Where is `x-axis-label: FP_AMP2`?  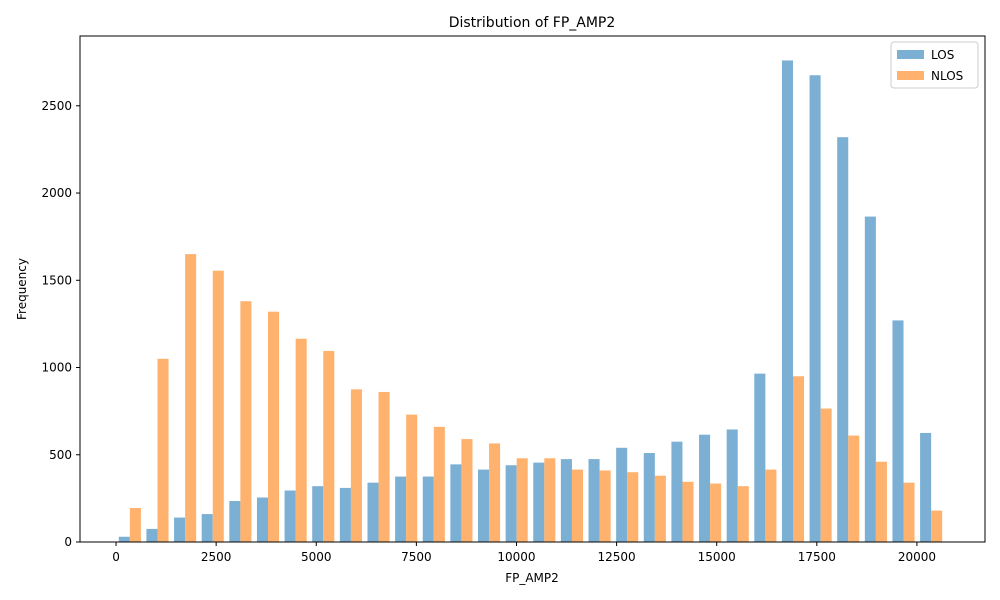 x-axis-label: FP_AMP2 is located at coordinates (532, 578).